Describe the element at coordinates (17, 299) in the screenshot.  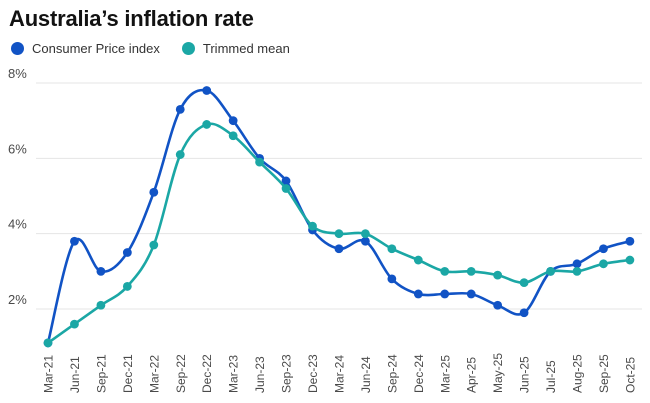
I see `y-axis-tick-label: 2%` at that location.